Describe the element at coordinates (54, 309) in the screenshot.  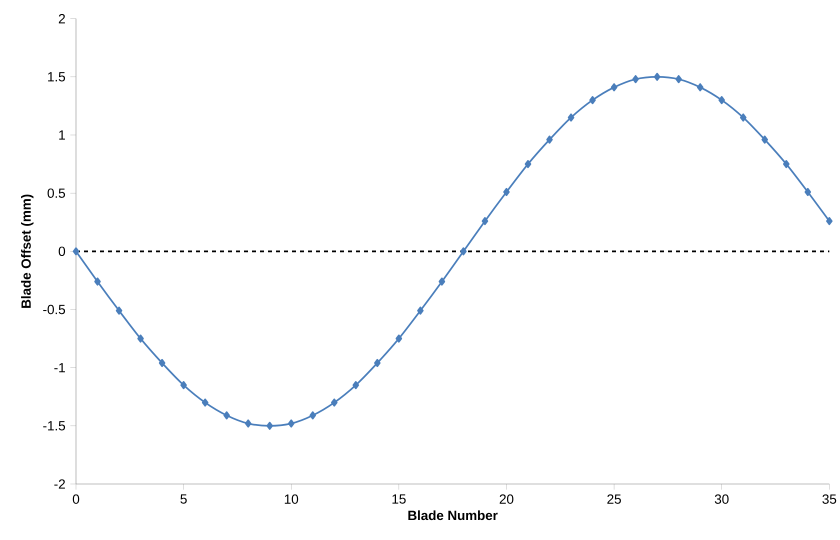
I see `y-tick-label: -0.5` at that location.